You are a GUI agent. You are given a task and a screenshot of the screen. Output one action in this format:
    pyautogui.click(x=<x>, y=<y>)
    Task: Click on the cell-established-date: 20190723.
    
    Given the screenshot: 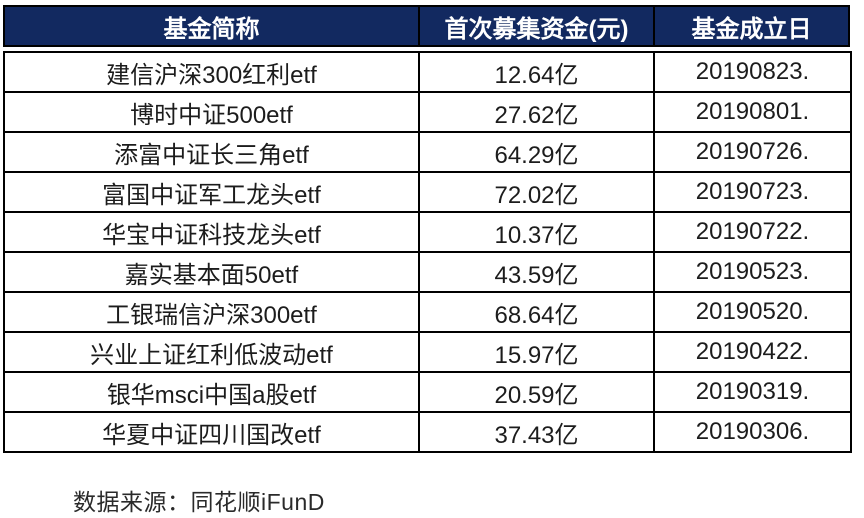 What is the action you would take?
    pyautogui.click(x=752, y=192)
    